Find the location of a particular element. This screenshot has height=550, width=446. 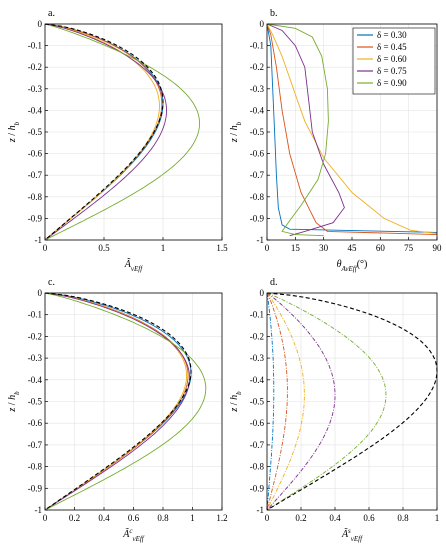

legend-entry: δ = 0.75 is located at coordinates (392, 71).